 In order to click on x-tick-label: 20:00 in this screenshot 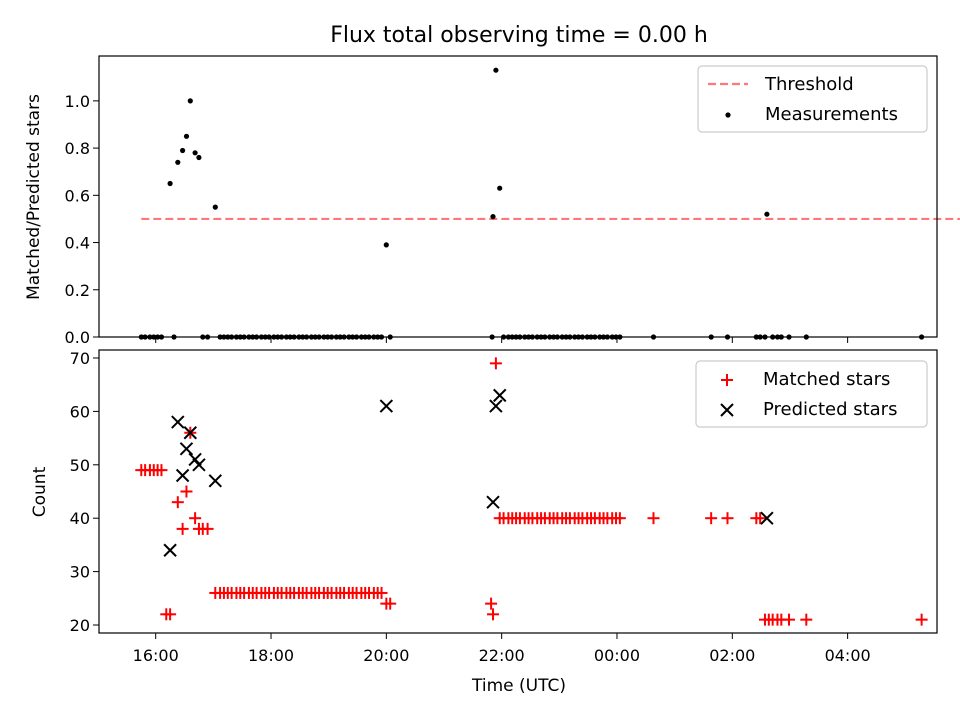, I will do `click(386, 655)`.